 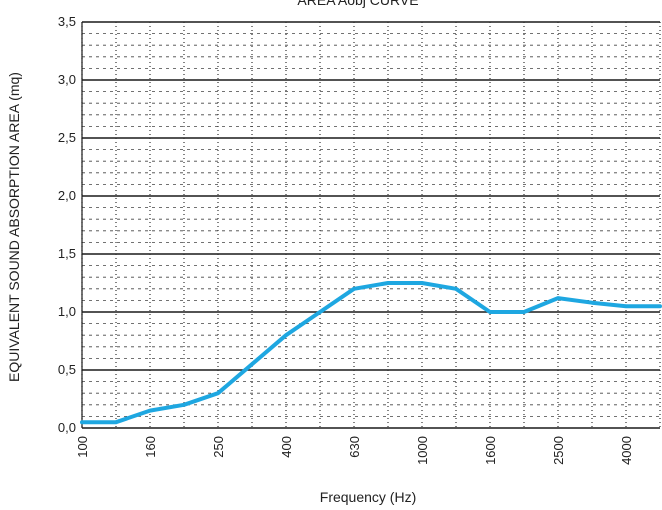 I want to click on y-tick-label: 2,0, so click(x=67, y=195).